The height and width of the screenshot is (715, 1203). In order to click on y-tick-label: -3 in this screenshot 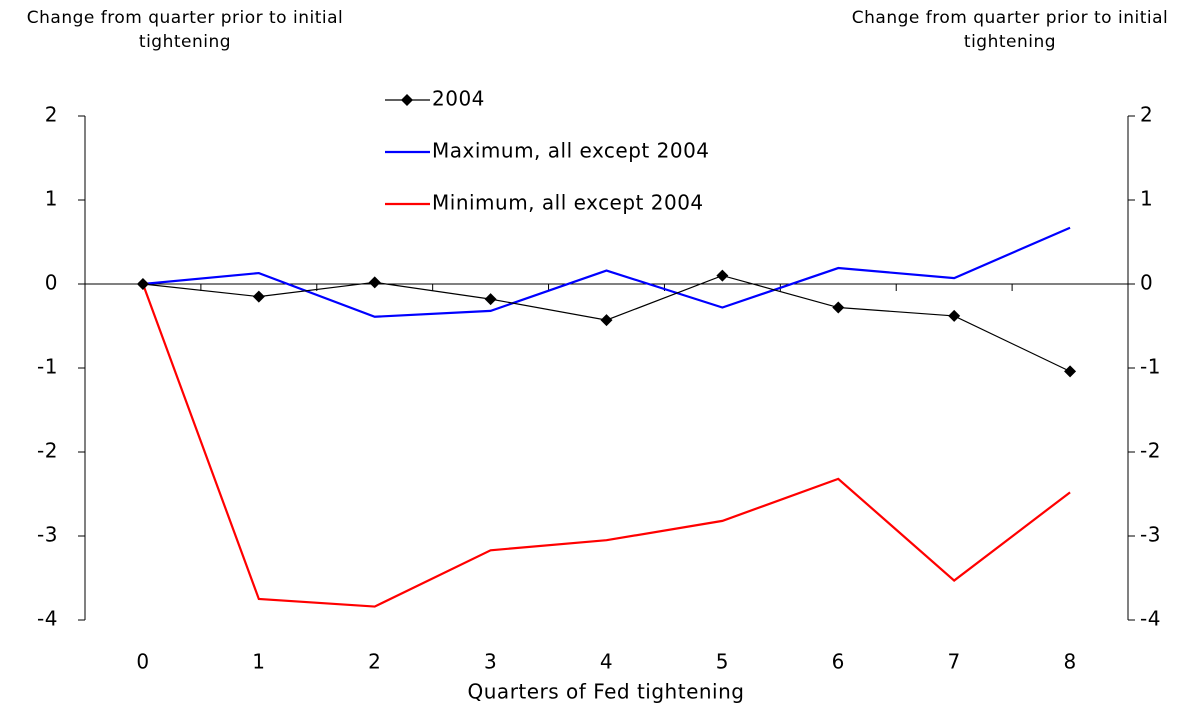, I will do `click(47, 535)`.